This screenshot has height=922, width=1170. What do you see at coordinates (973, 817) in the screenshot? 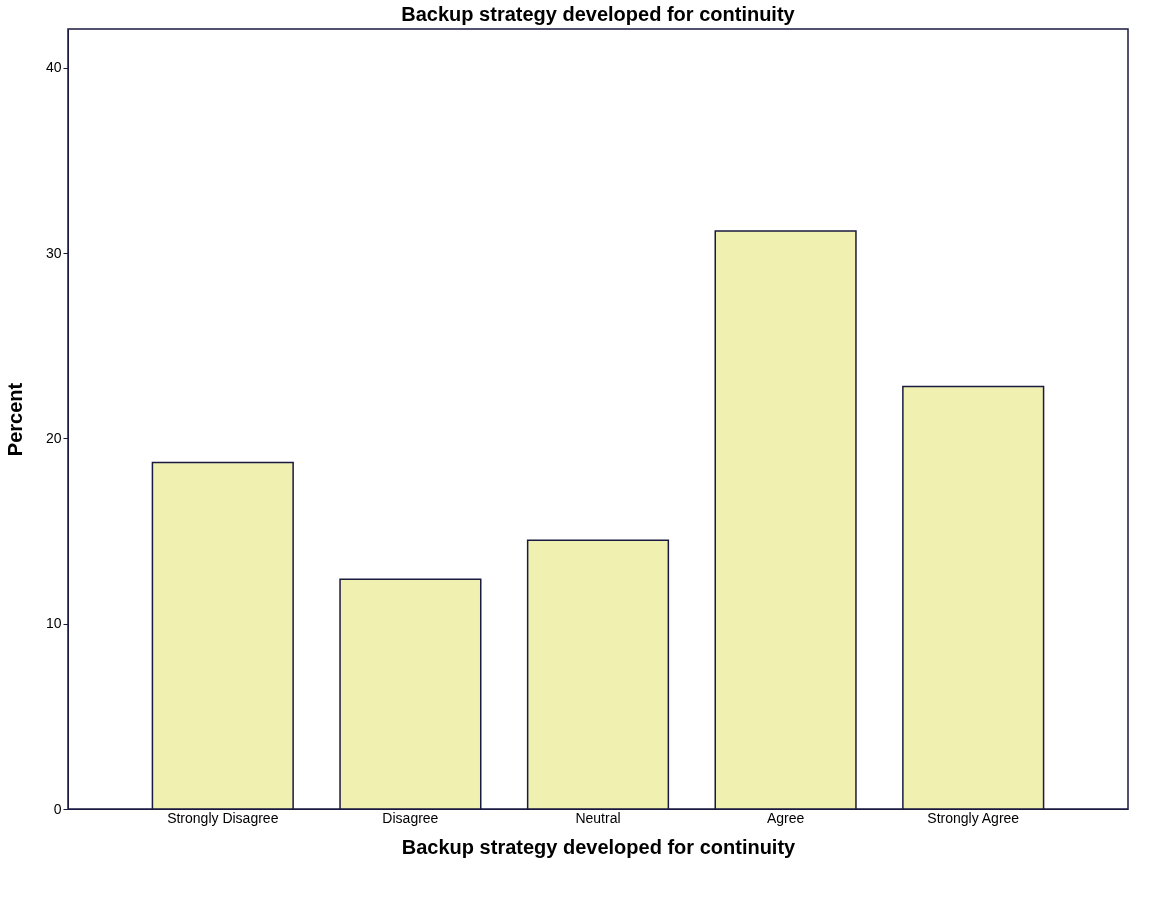
I see `x-tick-label: Strongly Agree` at bounding box center [973, 817].